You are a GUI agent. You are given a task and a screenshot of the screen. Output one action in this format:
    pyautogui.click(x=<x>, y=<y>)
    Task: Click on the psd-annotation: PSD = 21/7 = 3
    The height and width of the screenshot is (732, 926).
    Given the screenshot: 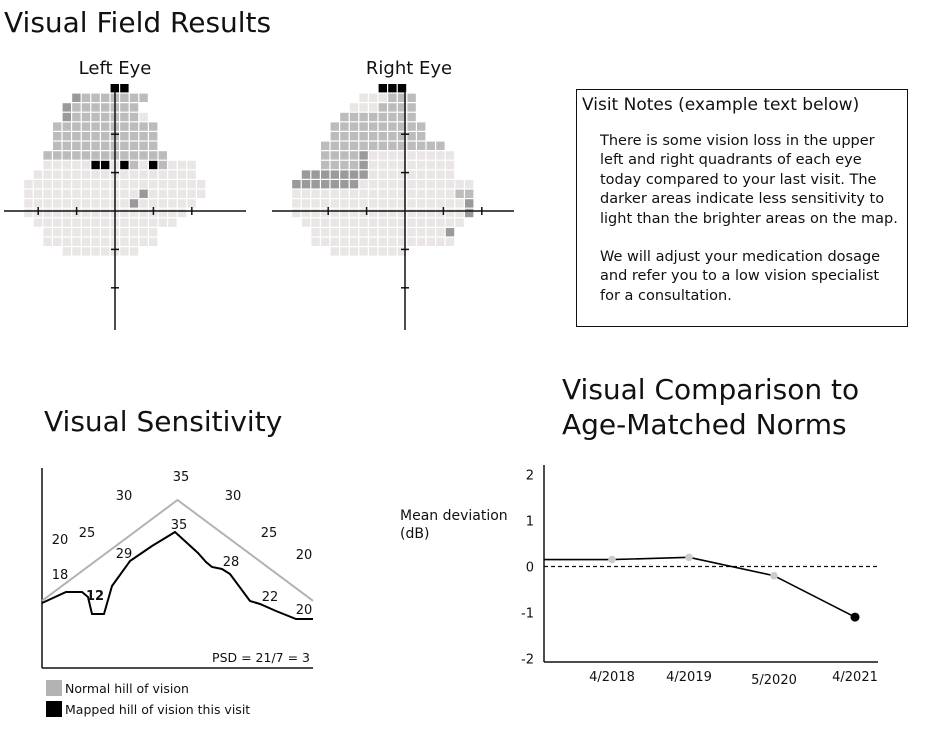 What is the action you would take?
    pyautogui.click(x=261, y=657)
    